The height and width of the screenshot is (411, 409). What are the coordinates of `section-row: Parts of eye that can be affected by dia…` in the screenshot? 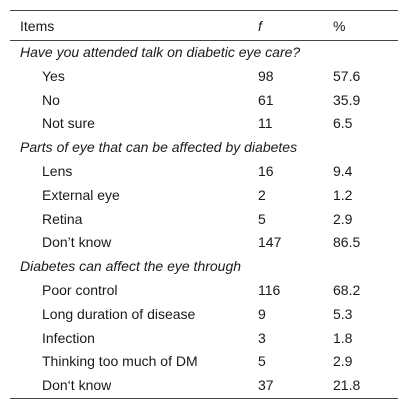 It's located at (204, 148).